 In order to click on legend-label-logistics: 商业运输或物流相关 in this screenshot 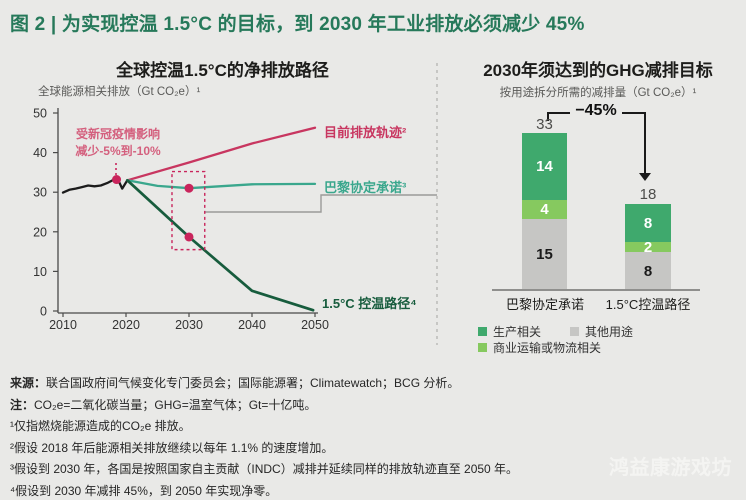, I will do `click(547, 348)`.